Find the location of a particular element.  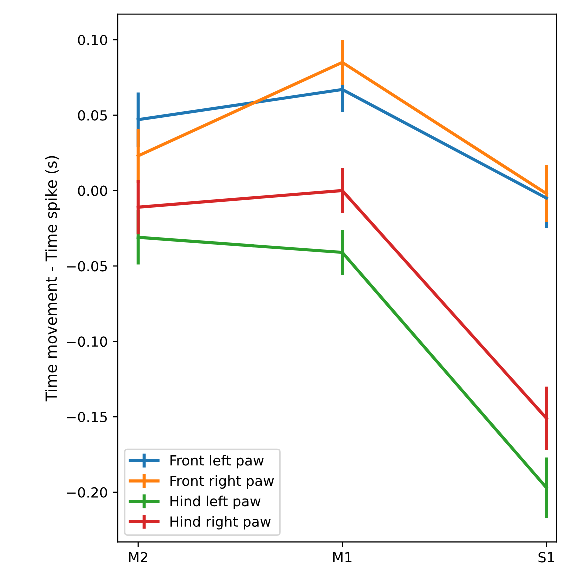

y-axis-title: Time movement - Time spike (s) is located at coordinates (52, 279).